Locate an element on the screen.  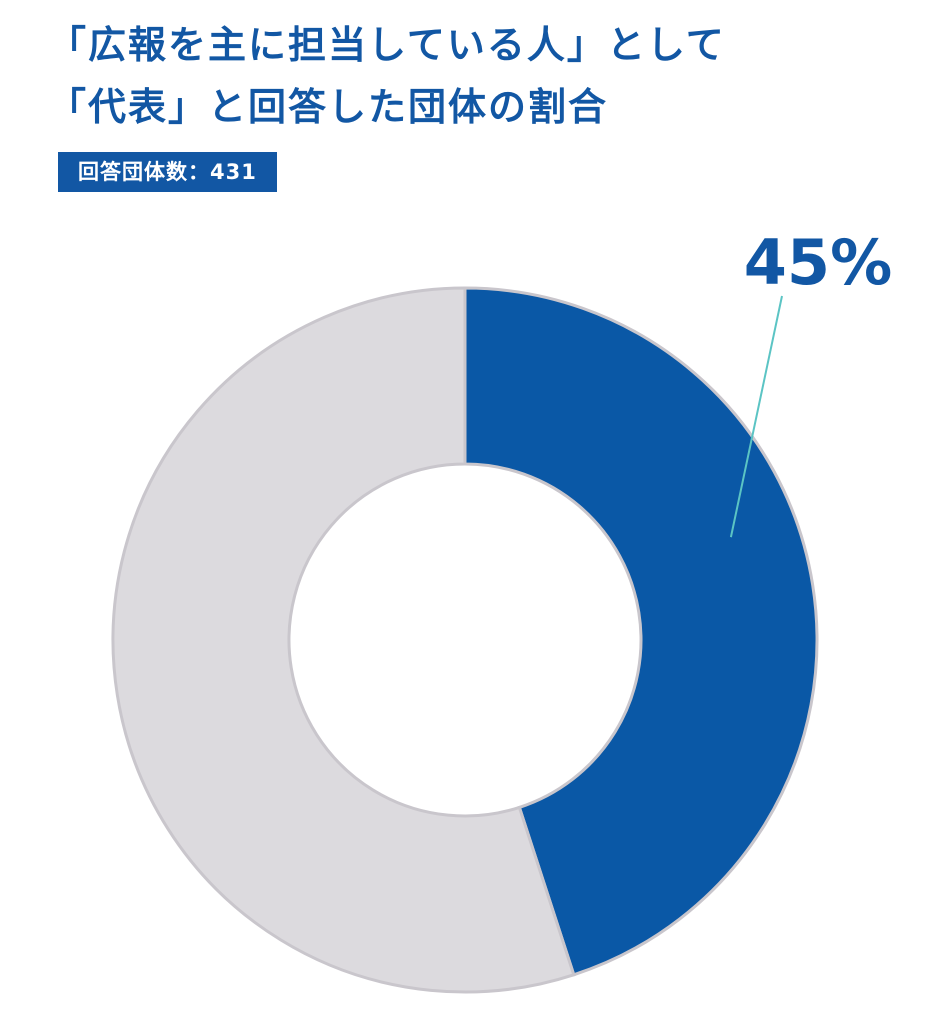
percent-leader-line is located at coordinates (756, 416).